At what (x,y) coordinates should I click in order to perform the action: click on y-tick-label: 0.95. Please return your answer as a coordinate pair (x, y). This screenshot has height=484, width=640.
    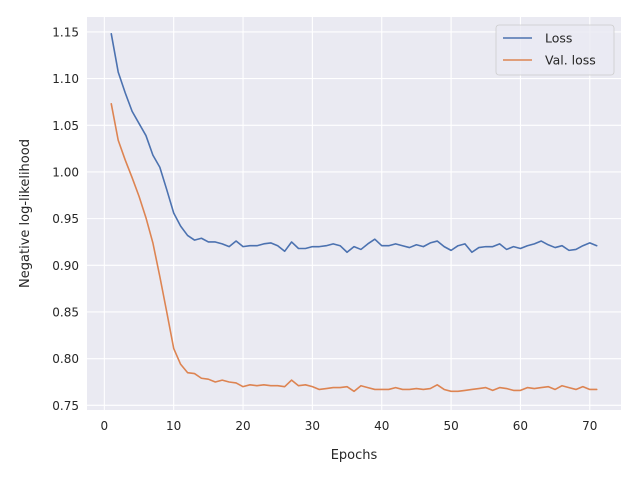
    Looking at the image, I should click on (65, 219).